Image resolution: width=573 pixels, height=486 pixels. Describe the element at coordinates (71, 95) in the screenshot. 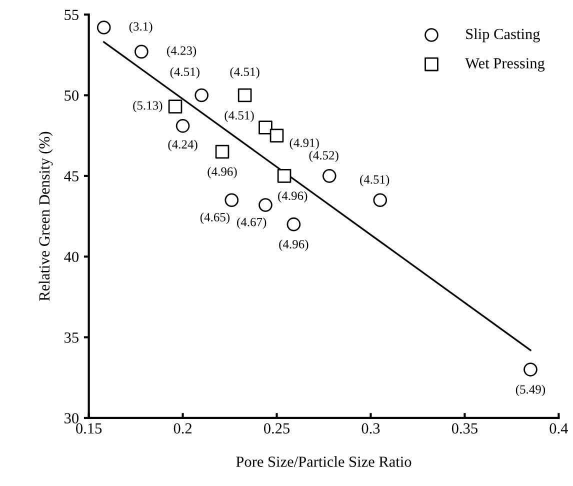

I see `y-tick-label: 50` at that location.